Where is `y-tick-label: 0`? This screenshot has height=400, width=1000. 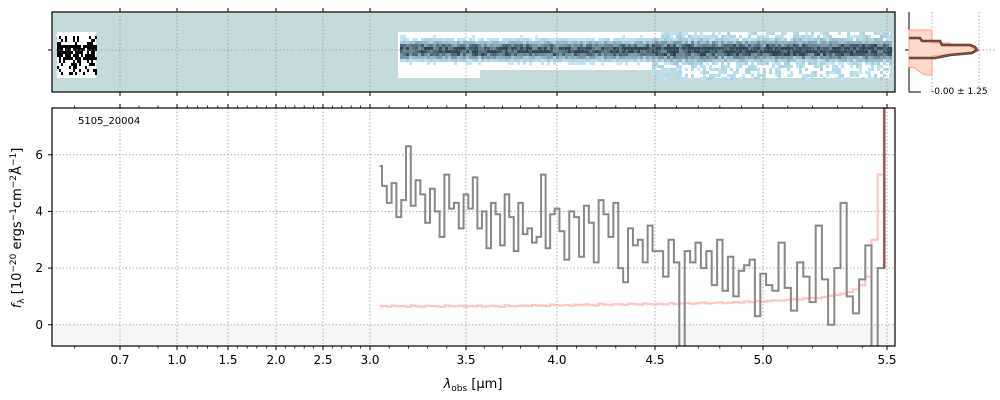
y-tick-label: 0 is located at coordinates (39, 325).